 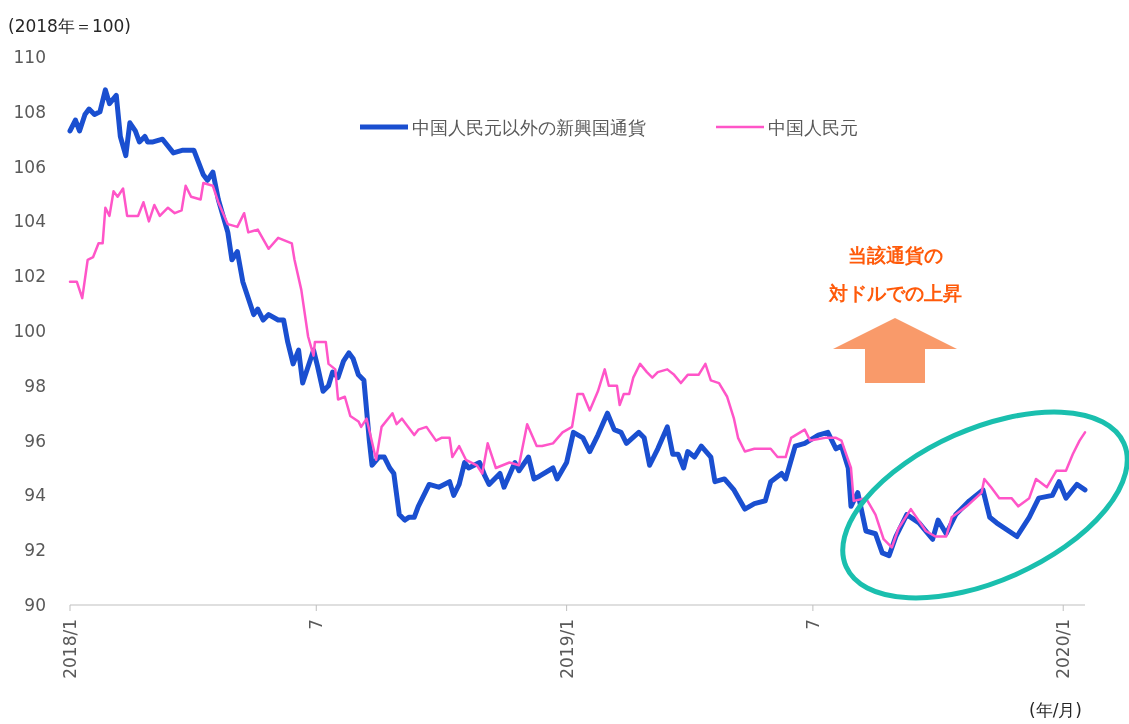 What do you see at coordinates (35, 495) in the screenshot?
I see `y-tick-label: 94` at bounding box center [35, 495].